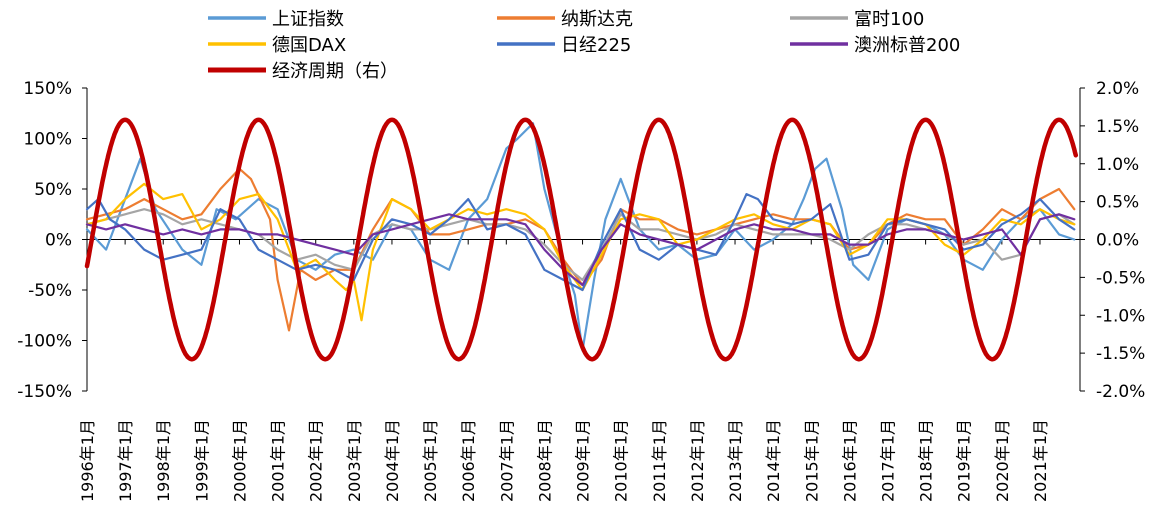  What do you see at coordinates (597, 19) in the screenshot?
I see `legend-label-2: 纳斯达克` at bounding box center [597, 19].